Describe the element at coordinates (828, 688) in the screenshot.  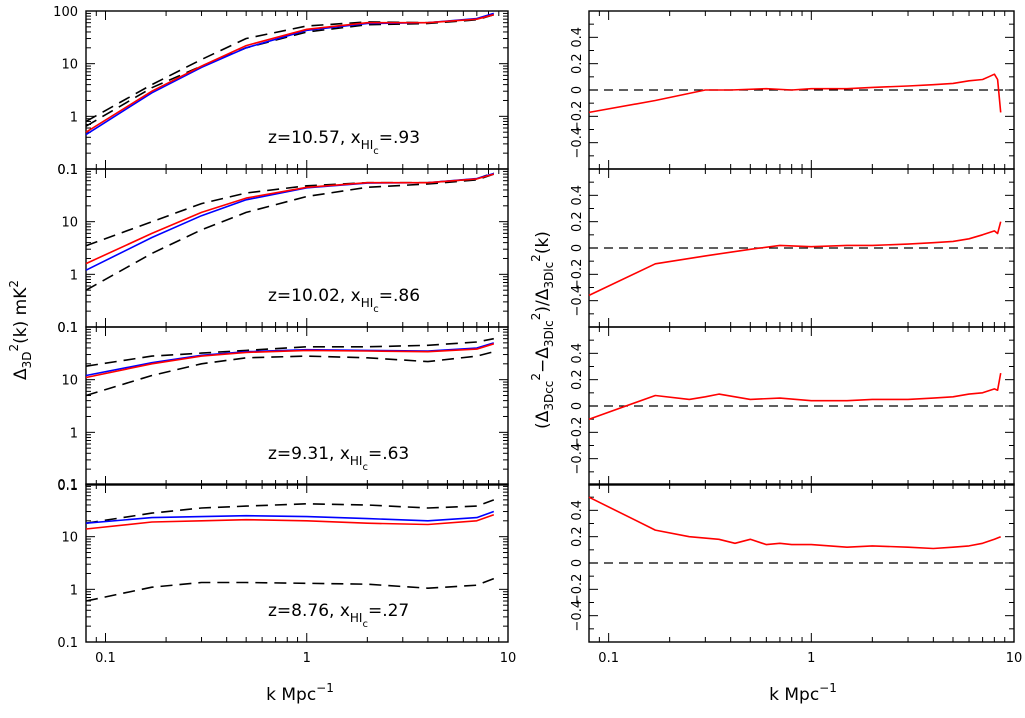
I see `right-x-label-exp: −1` at that location.